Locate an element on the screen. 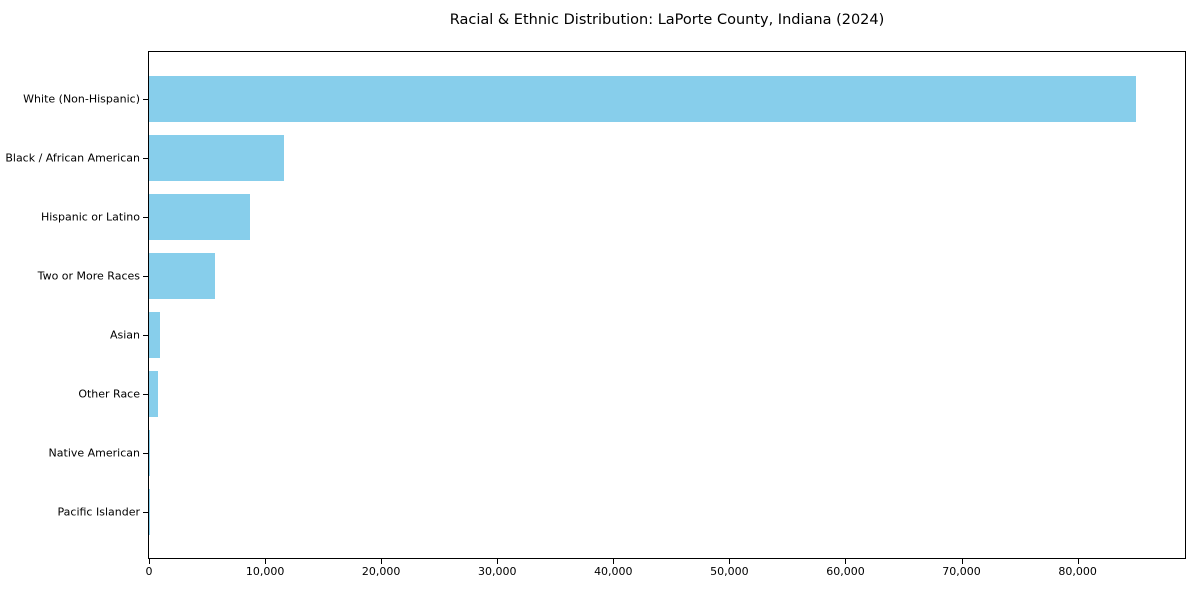 The height and width of the screenshot is (600, 1200). x-tick-label: 50,000 is located at coordinates (729, 571).